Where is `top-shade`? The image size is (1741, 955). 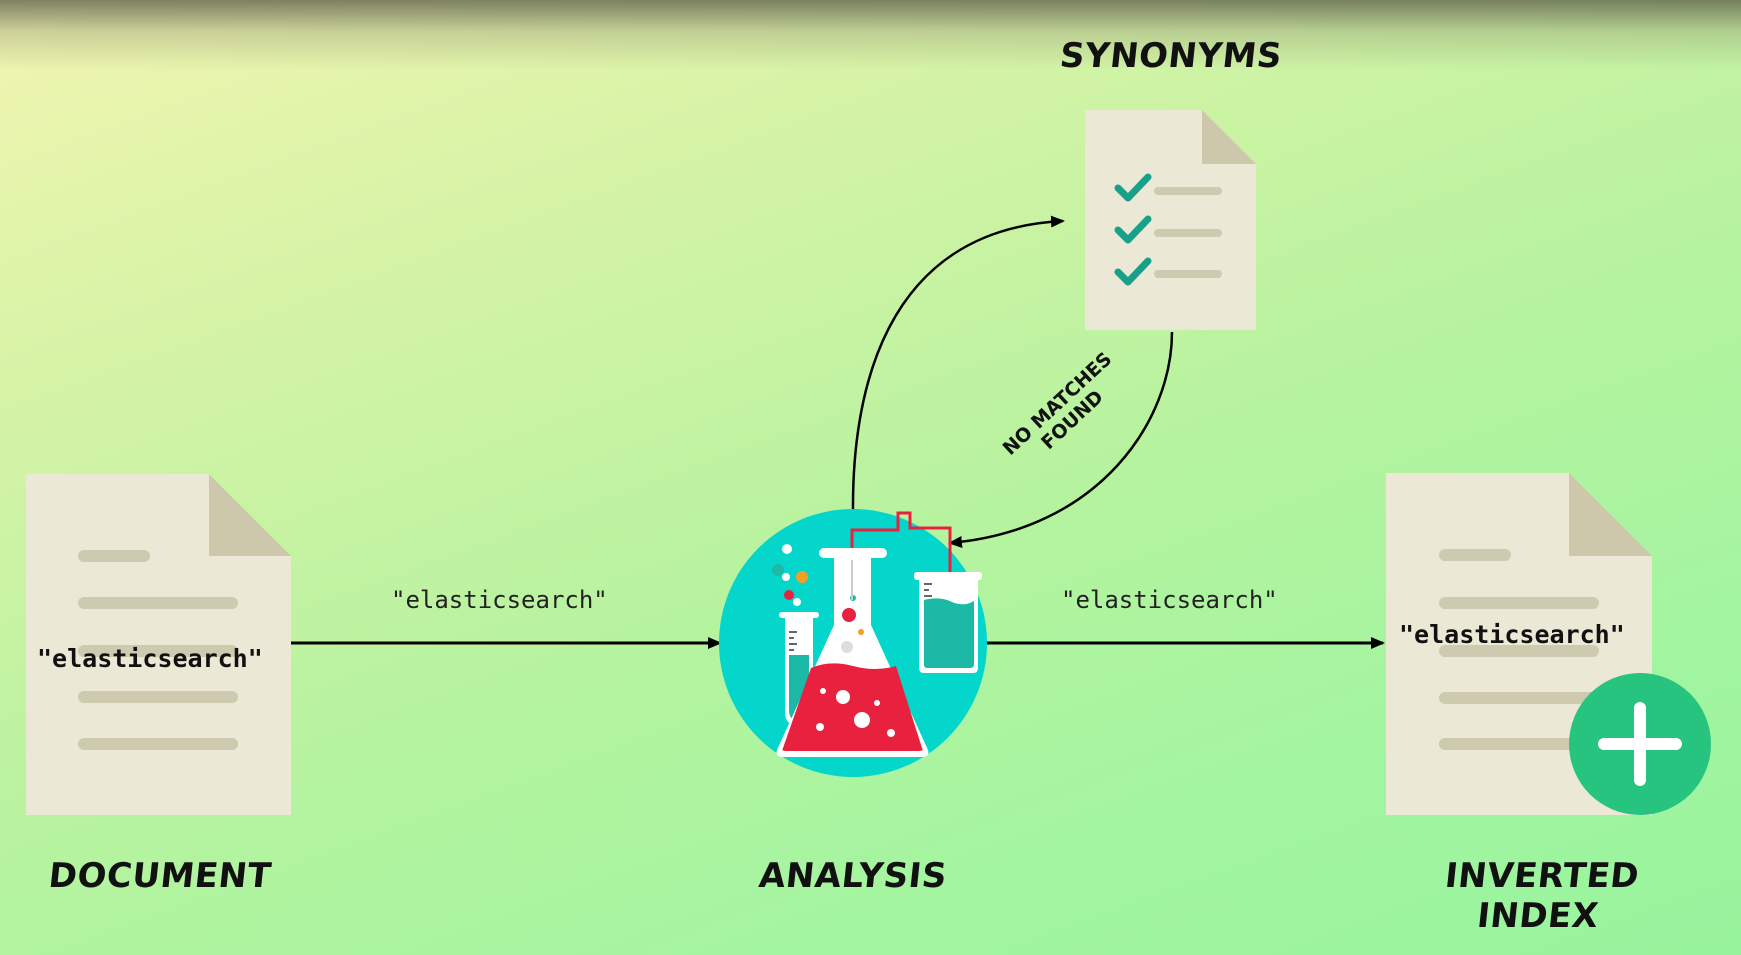
top-shade is located at coordinates (870, 35).